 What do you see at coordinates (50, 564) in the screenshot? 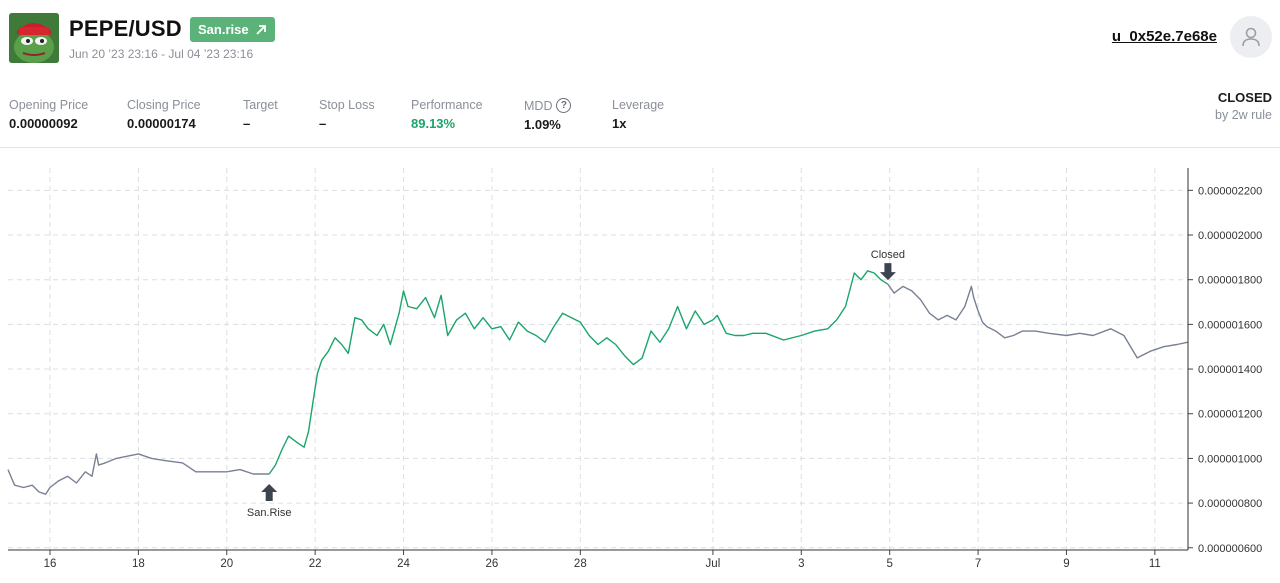
I see `x-tick-label: 16` at bounding box center [50, 564].